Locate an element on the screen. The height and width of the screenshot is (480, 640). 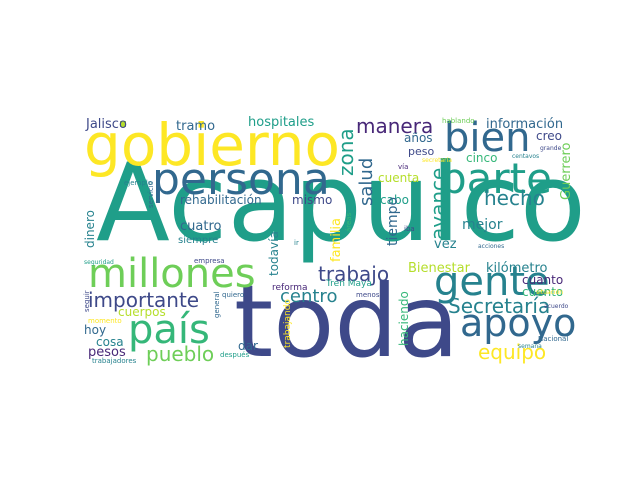
word-centro: centro is located at coordinates (309, 296).